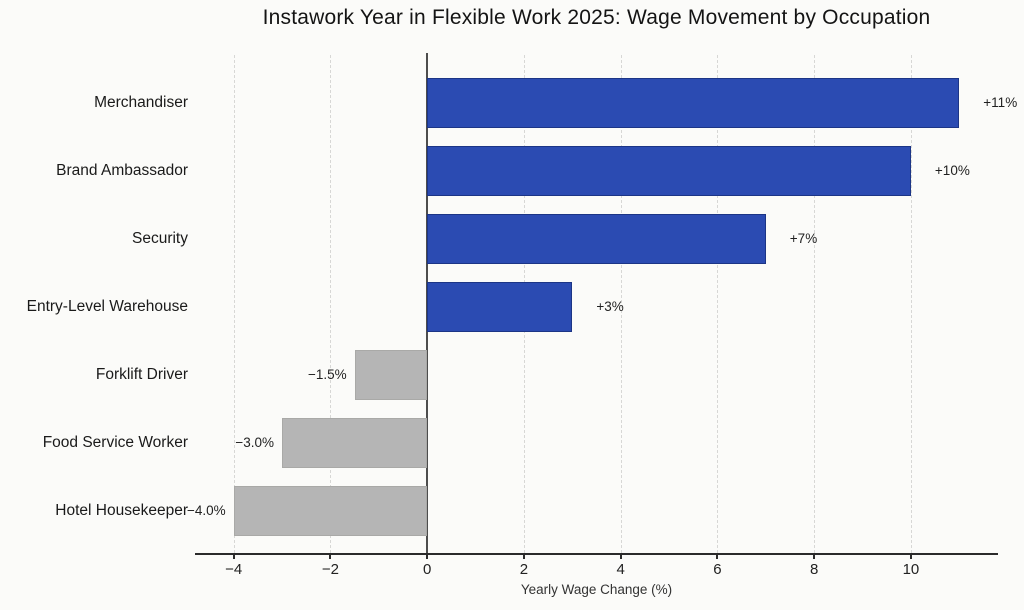 The height and width of the screenshot is (610, 1024). Describe the element at coordinates (234, 569) in the screenshot. I see `x-tick-label: −4` at that location.